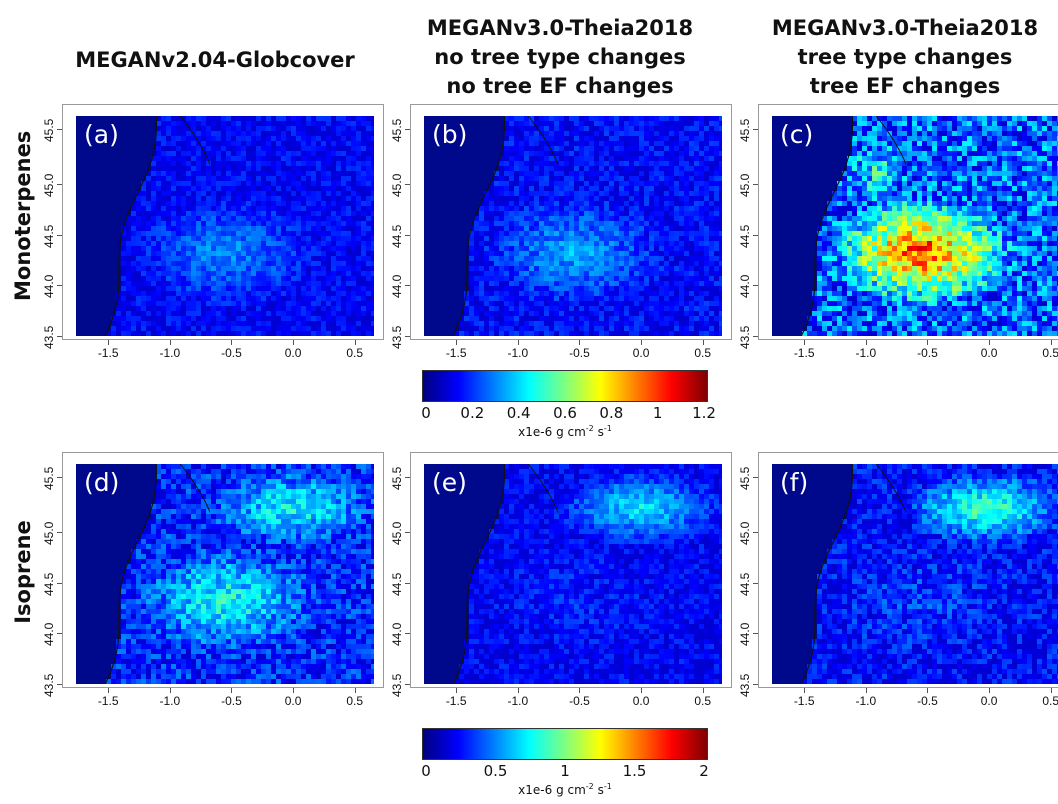 This screenshot has width=1058, height=804. What do you see at coordinates (634, 771) in the screenshot?
I see `colorbar-tick-label: 1.5` at bounding box center [634, 771].